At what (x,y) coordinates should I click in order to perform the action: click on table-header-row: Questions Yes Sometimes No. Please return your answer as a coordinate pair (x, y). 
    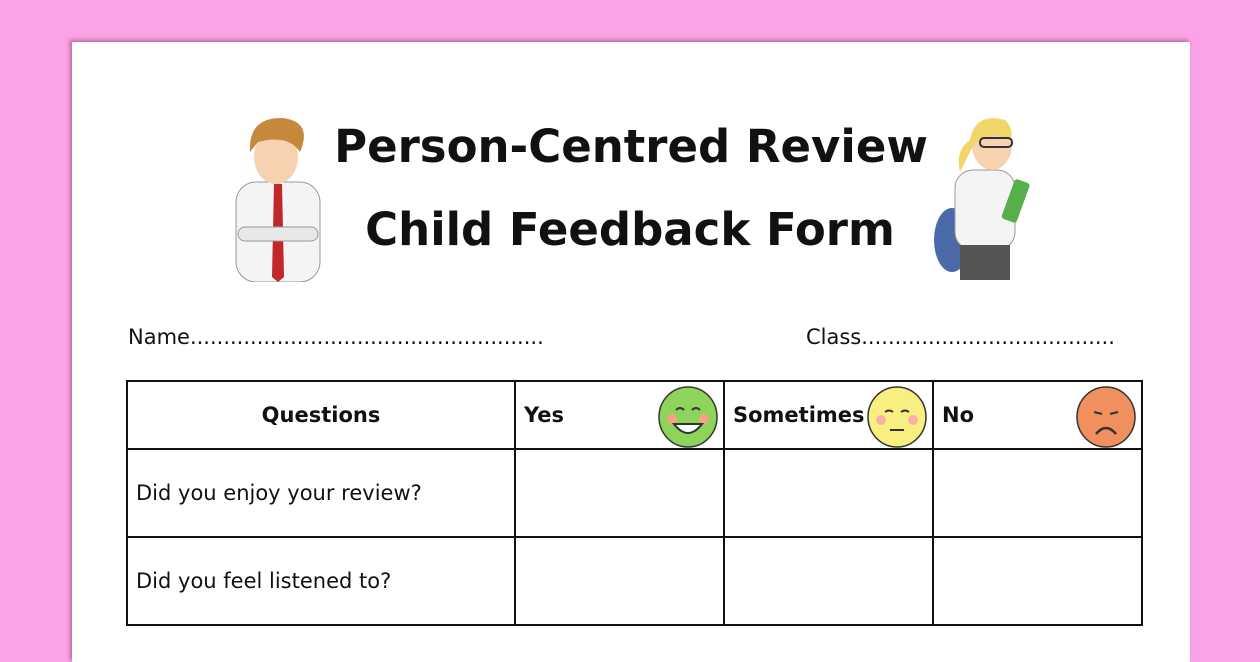
    Looking at the image, I should click on (634, 415).